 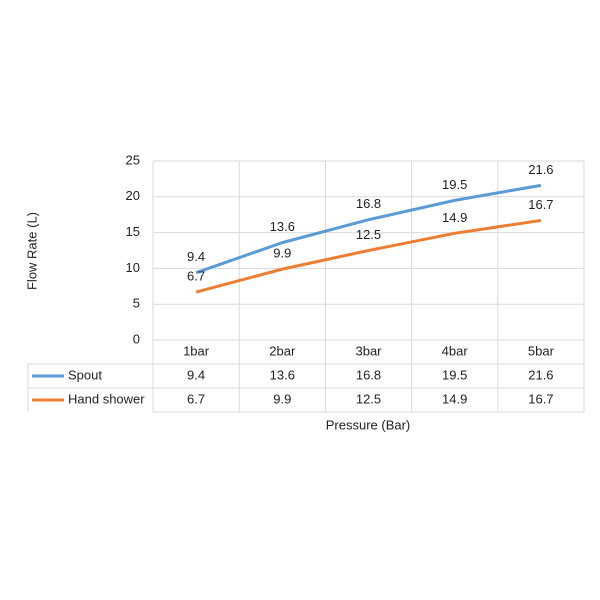 I want to click on data-label: 9.9, so click(x=282, y=253).